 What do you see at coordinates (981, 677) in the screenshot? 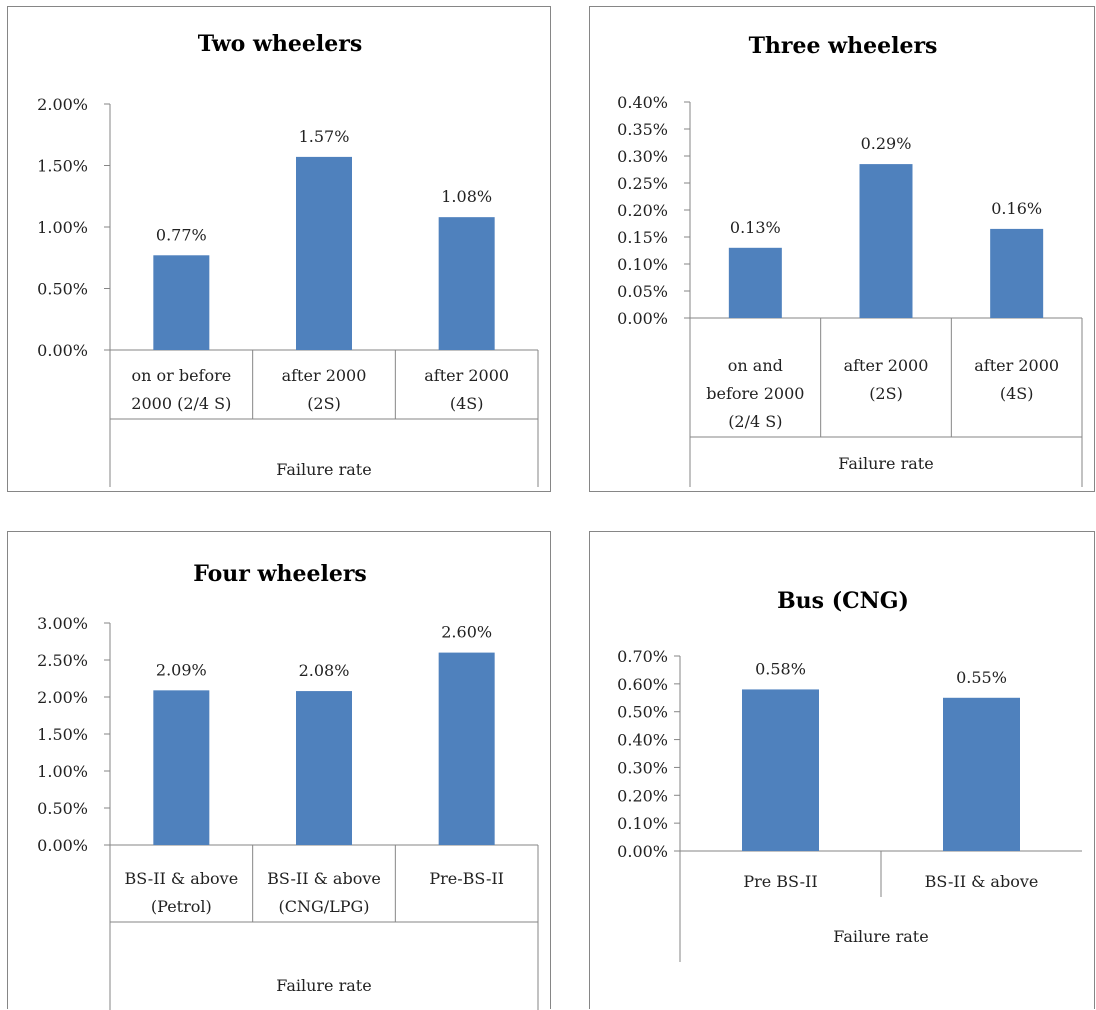
I see `data-label: 0.55%` at bounding box center [981, 677].